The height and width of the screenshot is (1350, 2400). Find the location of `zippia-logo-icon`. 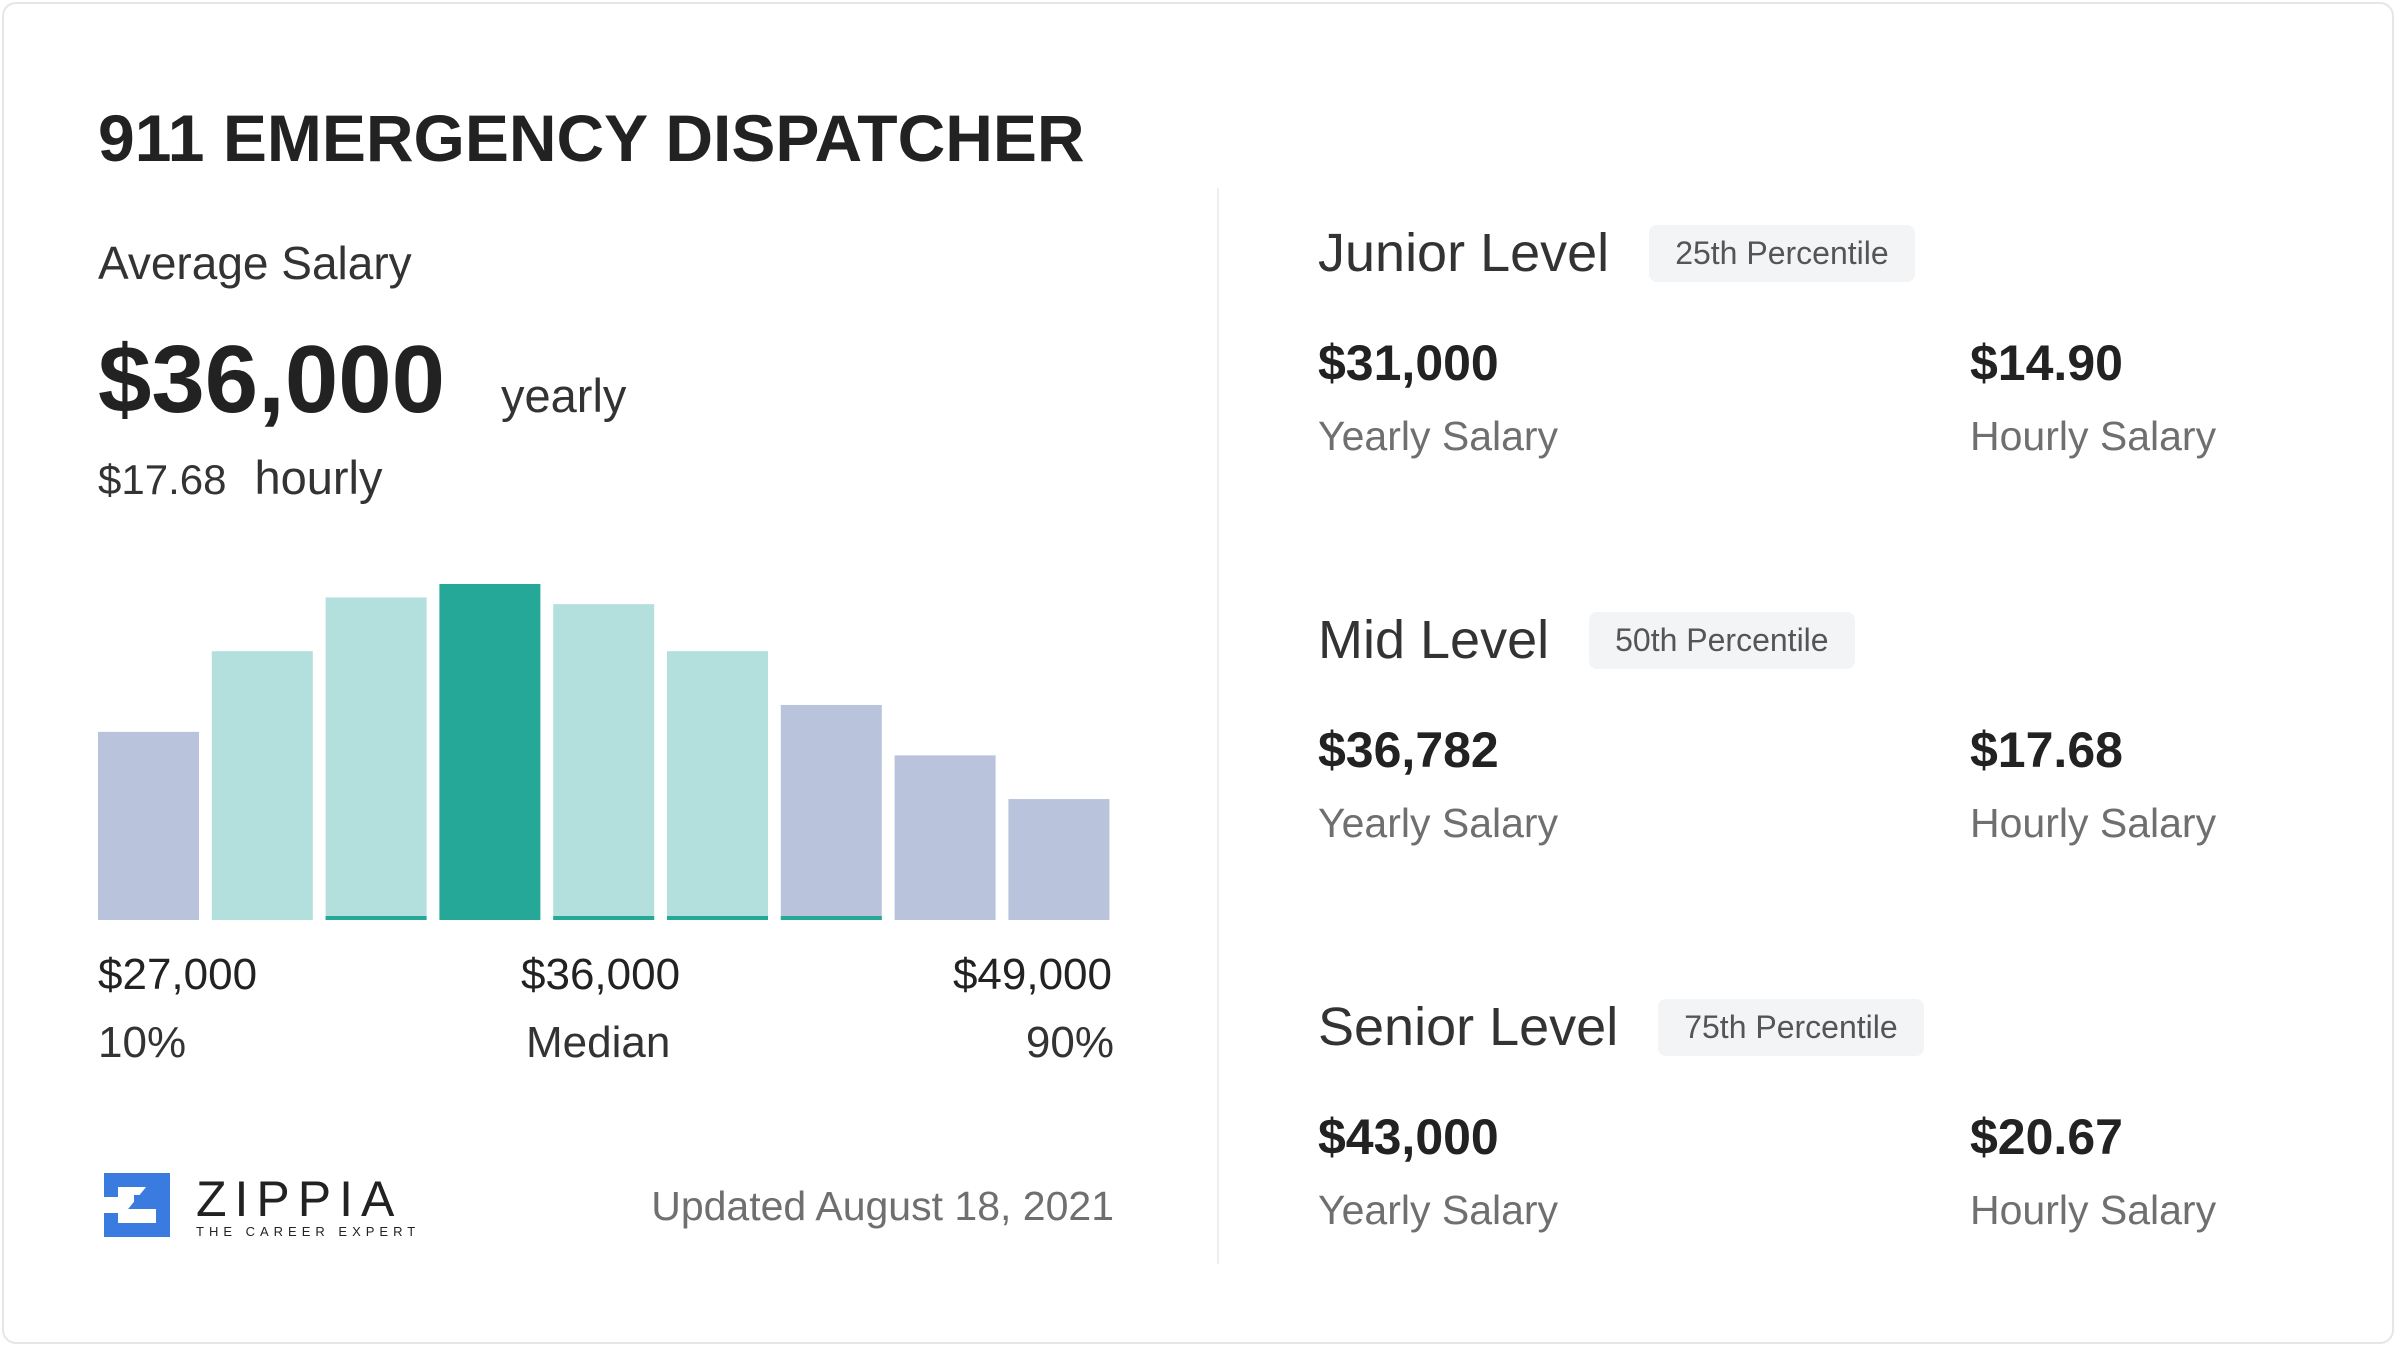

zippia-logo-icon is located at coordinates (137, 1205).